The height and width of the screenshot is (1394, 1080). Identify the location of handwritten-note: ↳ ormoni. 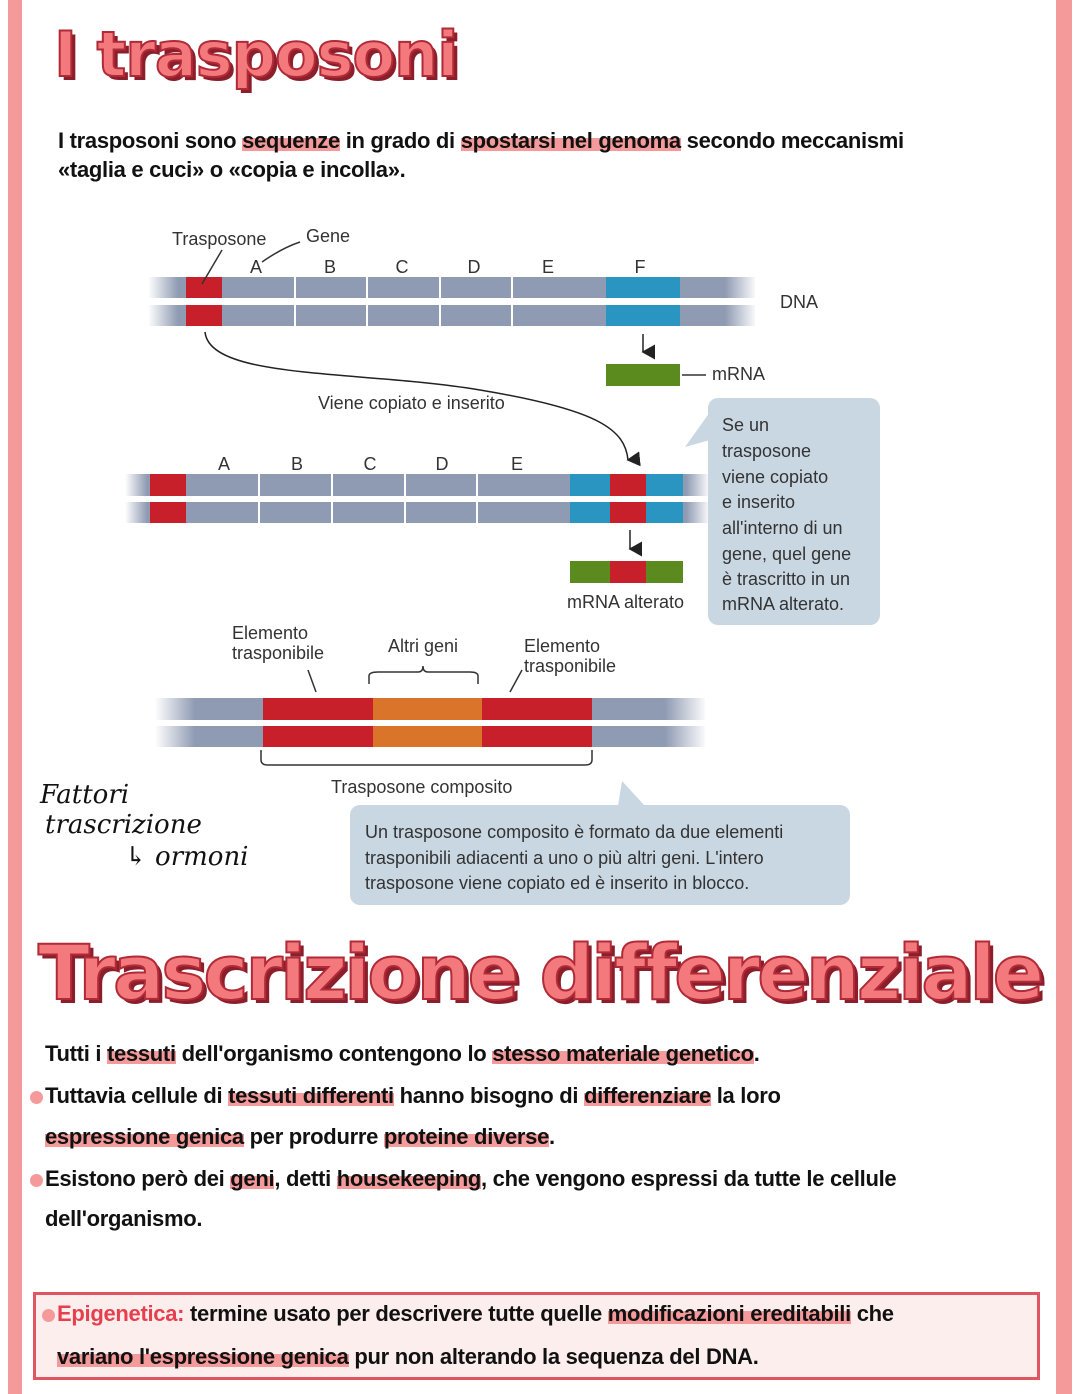
(187, 857).